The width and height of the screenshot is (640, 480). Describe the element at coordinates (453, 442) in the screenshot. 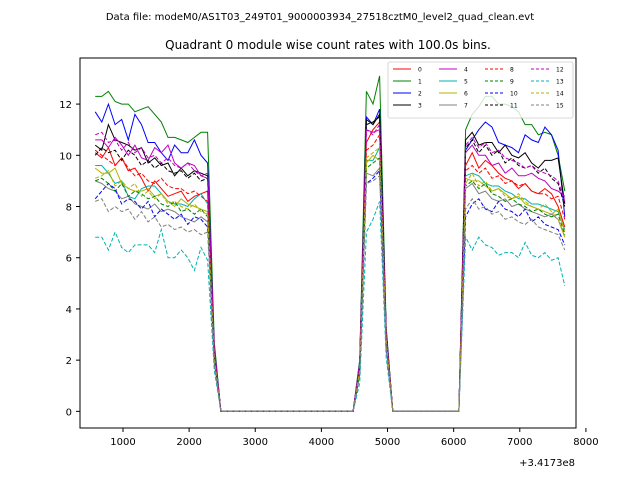

I see `x-tick-label: 6000` at that location.